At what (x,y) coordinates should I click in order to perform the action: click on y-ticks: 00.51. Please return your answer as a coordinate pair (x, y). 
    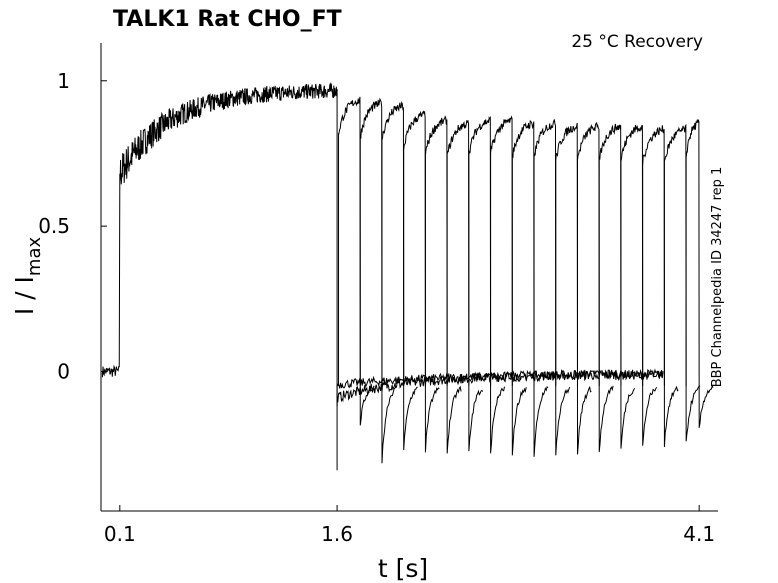
    Looking at the image, I should click on (72, 226).